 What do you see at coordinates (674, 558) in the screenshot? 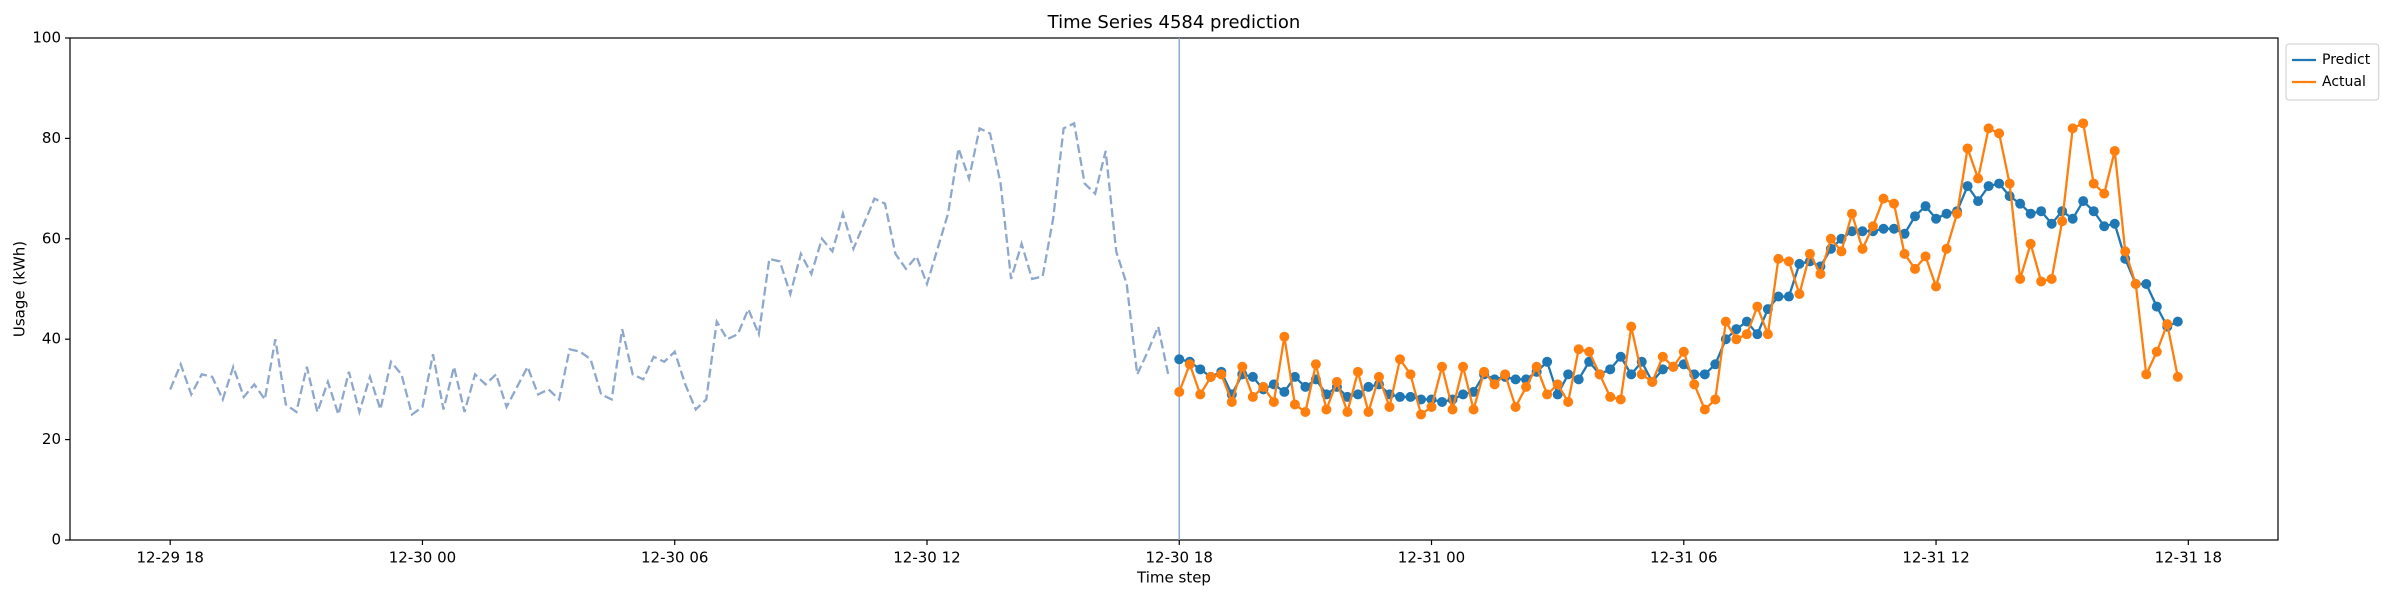
I see `x-tick-label: 12-30 06` at bounding box center [674, 558].